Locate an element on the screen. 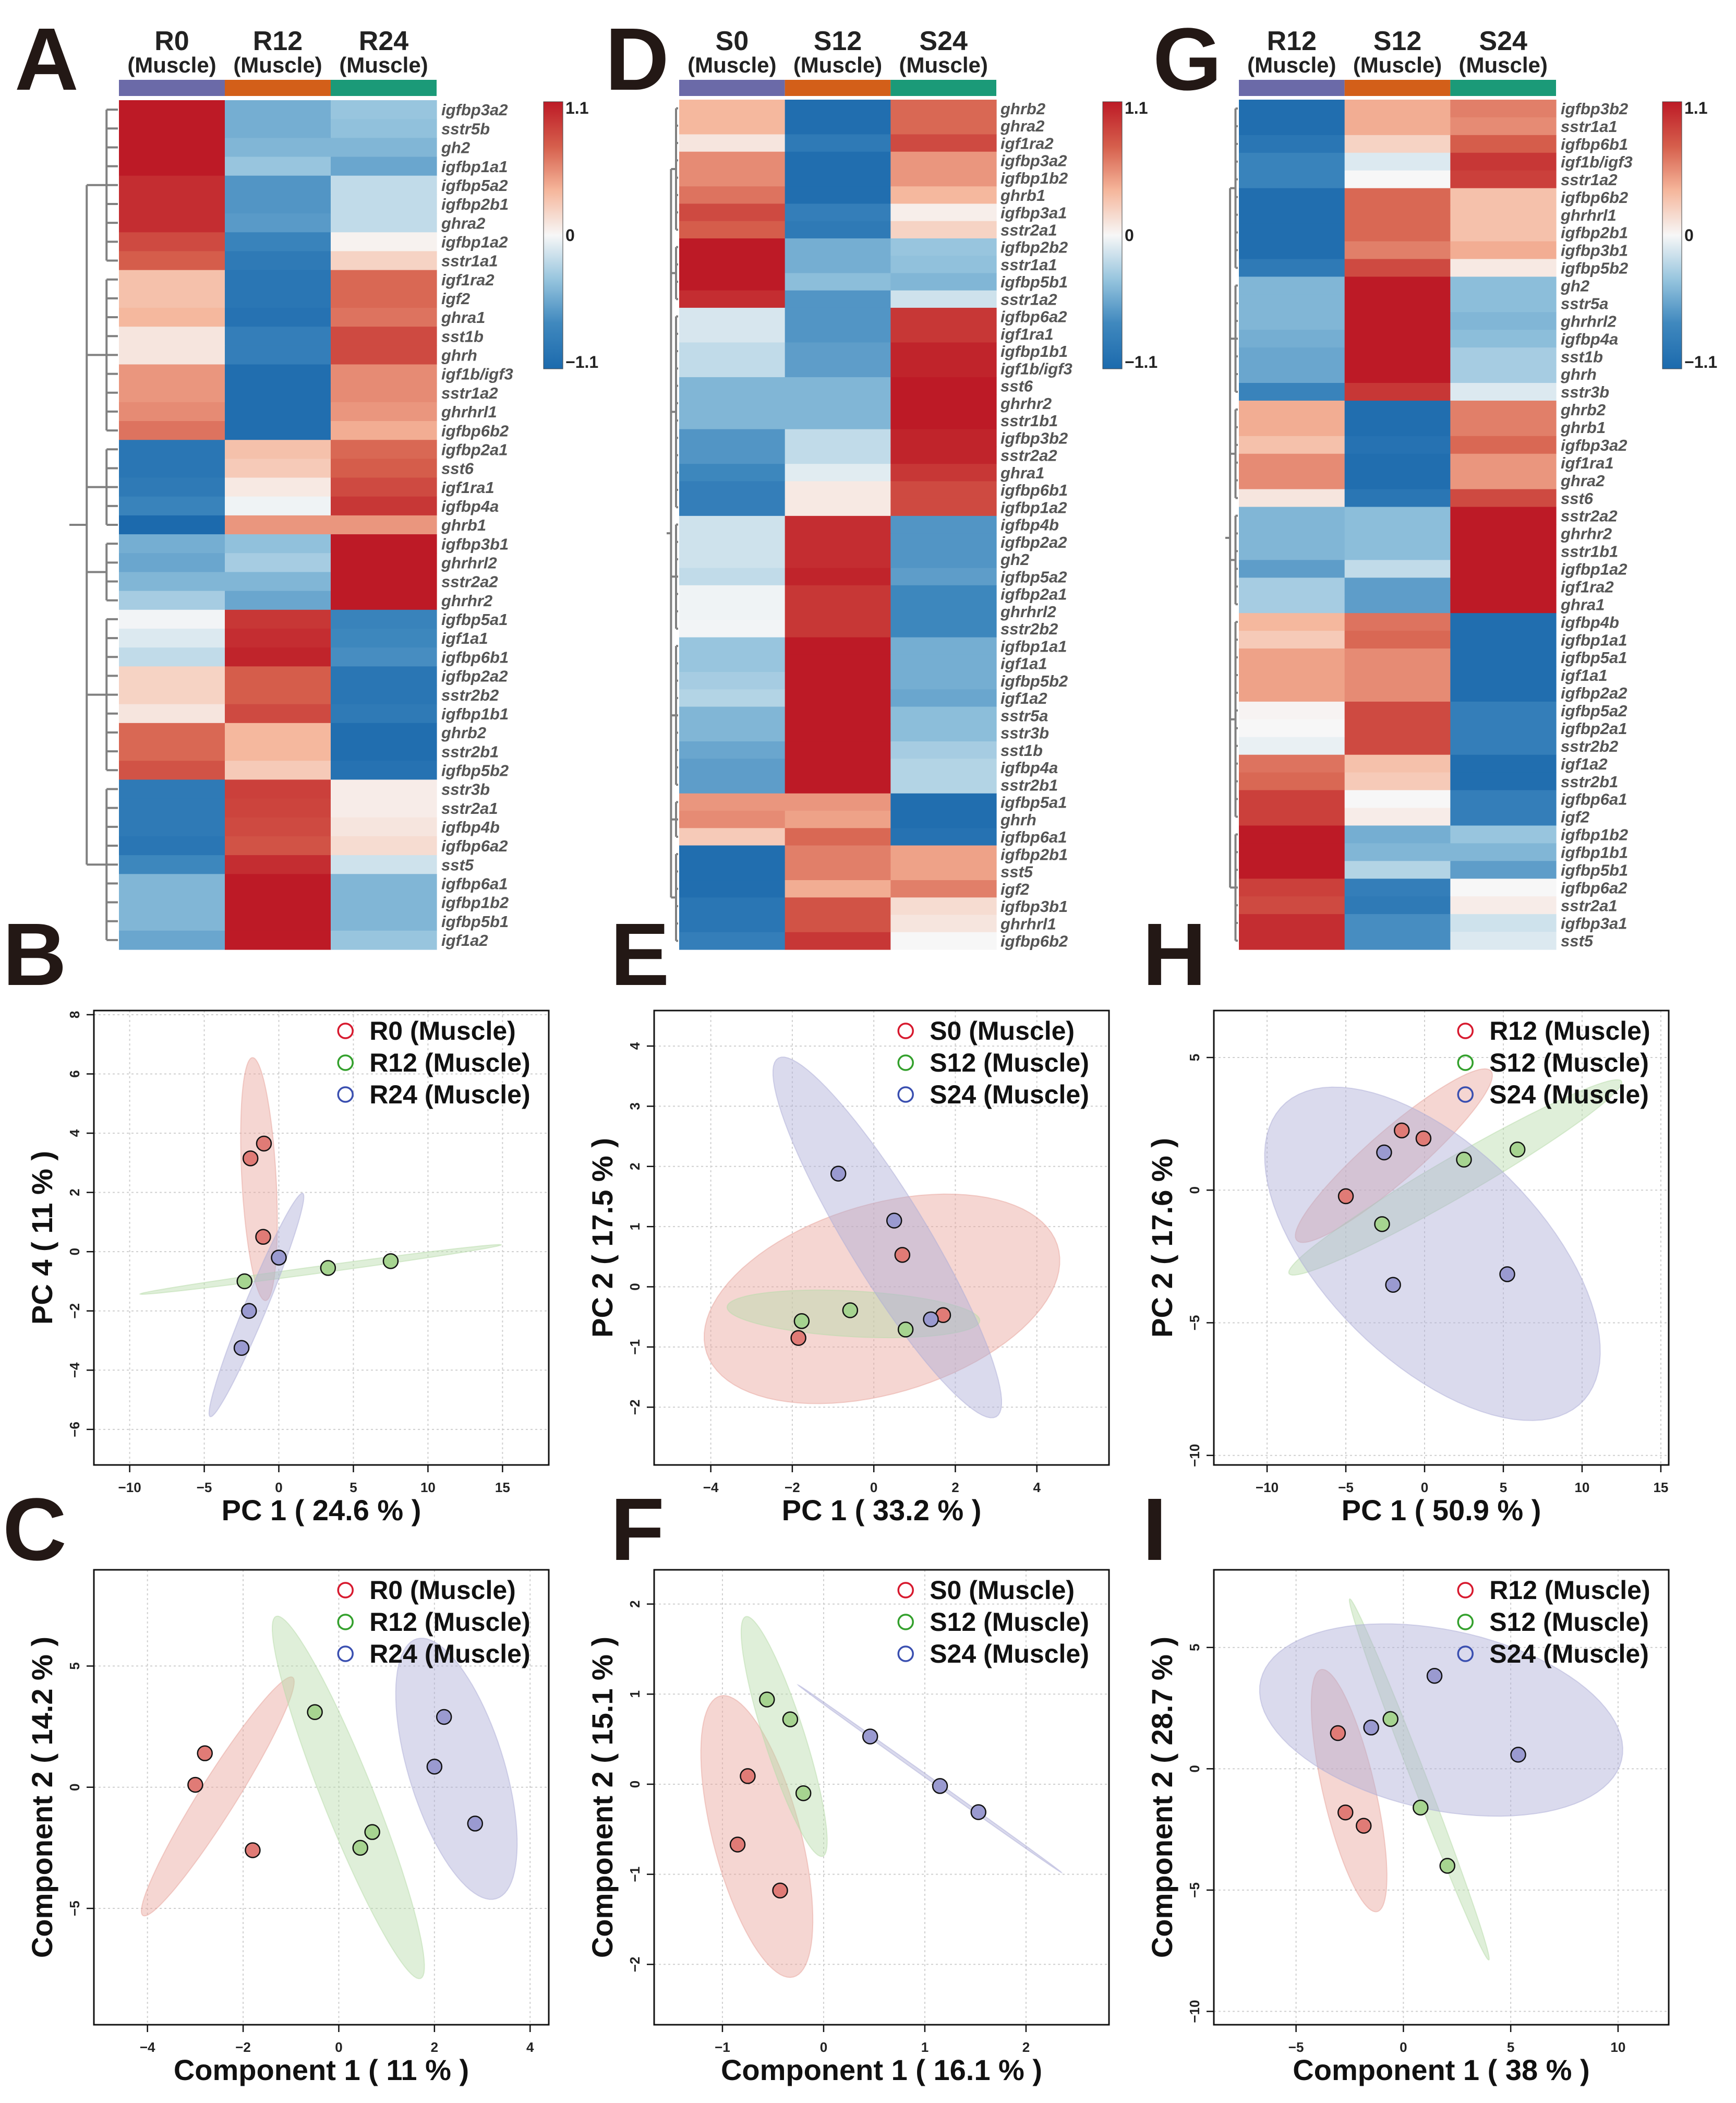 Image resolution: width=1736 pixels, height=2103 pixels. column-title: R12 is located at coordinates (278, 41).